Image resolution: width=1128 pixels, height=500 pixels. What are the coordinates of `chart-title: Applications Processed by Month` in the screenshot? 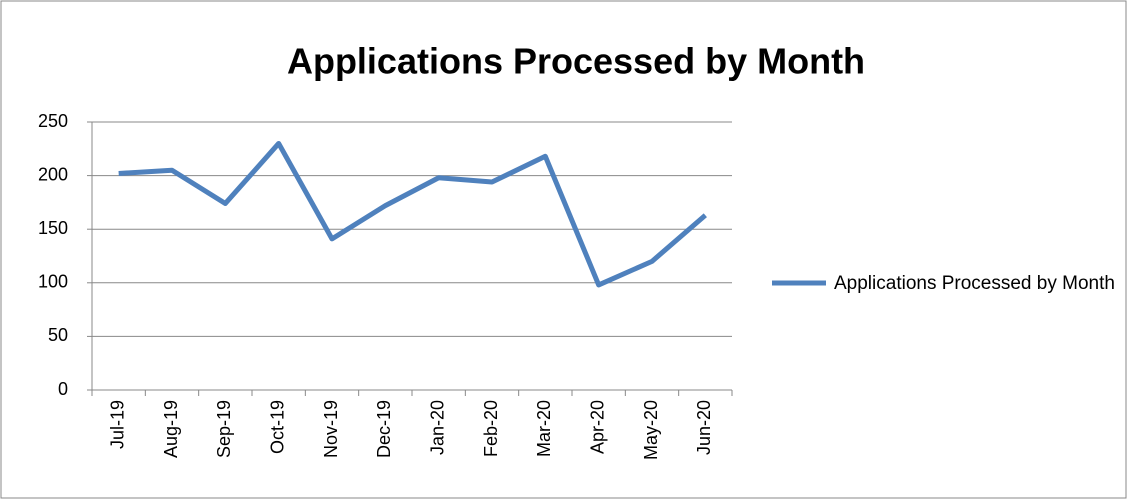 It's located at (576, 61).